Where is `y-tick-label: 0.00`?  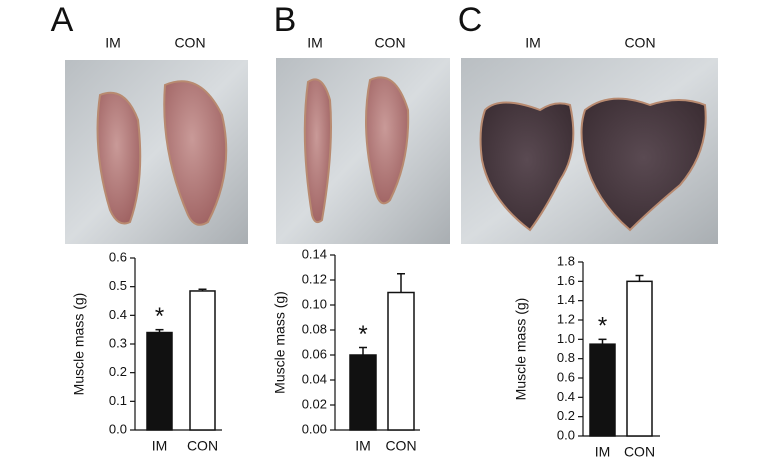 y-tick-label: 0.00 is located at coordinates (314, 428).